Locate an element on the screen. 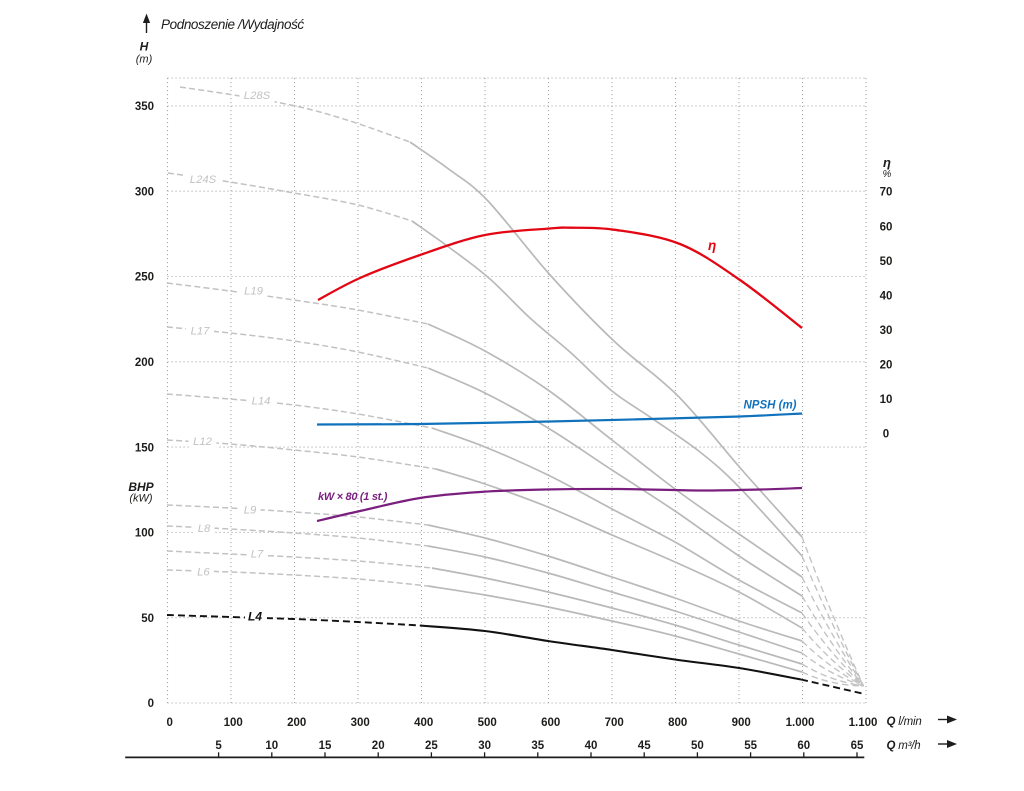  svg-text: 500 is located at coordinates (487, 723).